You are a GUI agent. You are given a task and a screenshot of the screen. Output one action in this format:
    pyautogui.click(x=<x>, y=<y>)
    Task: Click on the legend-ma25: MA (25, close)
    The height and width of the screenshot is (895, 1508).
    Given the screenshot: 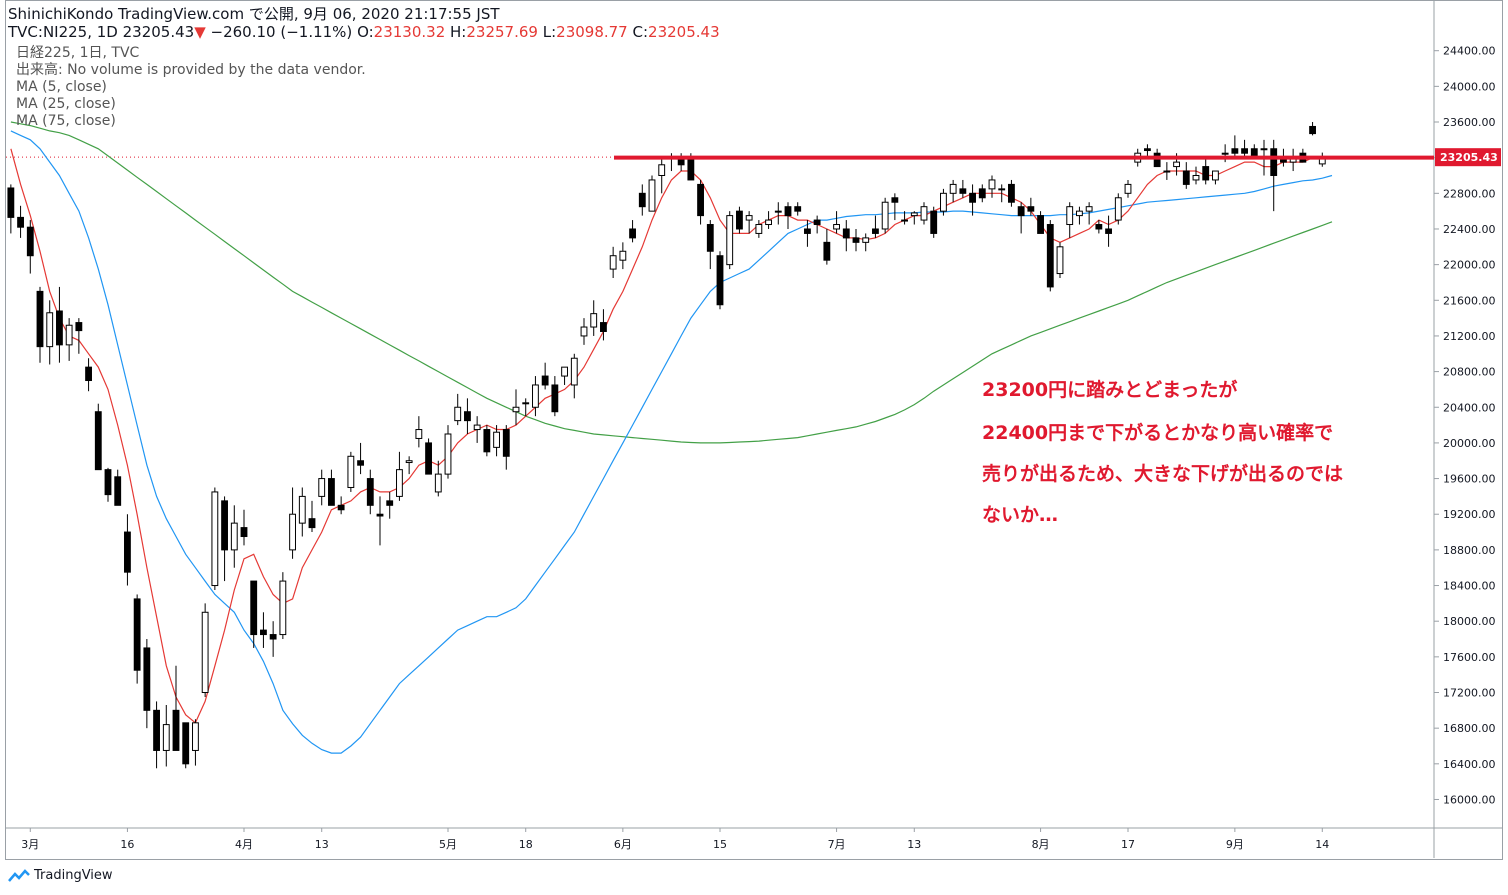 What is the action you would take?
    pyautogui.click(x=66, y=104)
    